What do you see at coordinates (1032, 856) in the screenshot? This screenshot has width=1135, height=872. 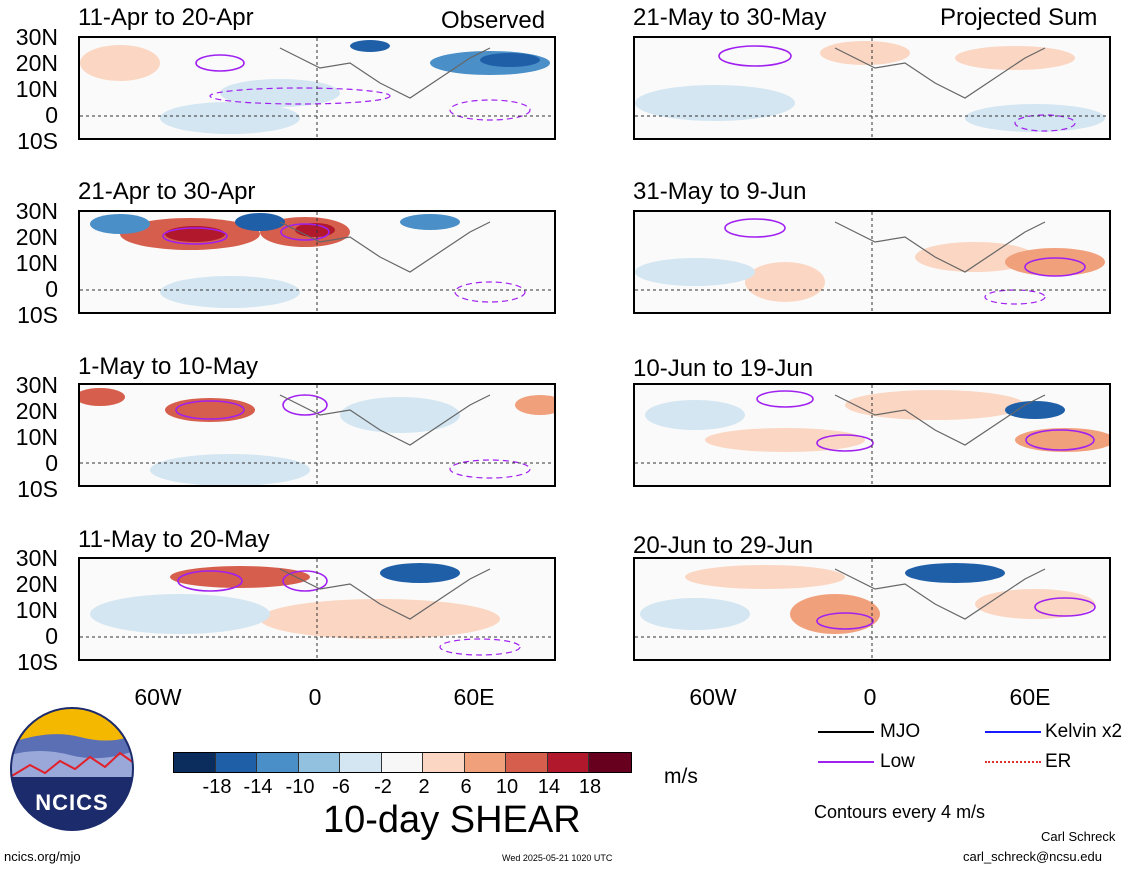 I see `footer-email: carl_schreck@ncsu.edu` at bounding box center [1032, 856].